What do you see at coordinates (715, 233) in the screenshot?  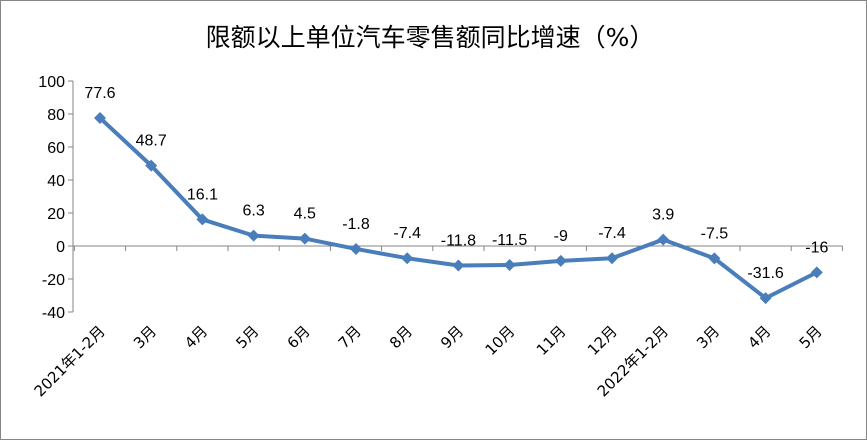 I see `data-label: -7.5` at bounding box center [715, 233].